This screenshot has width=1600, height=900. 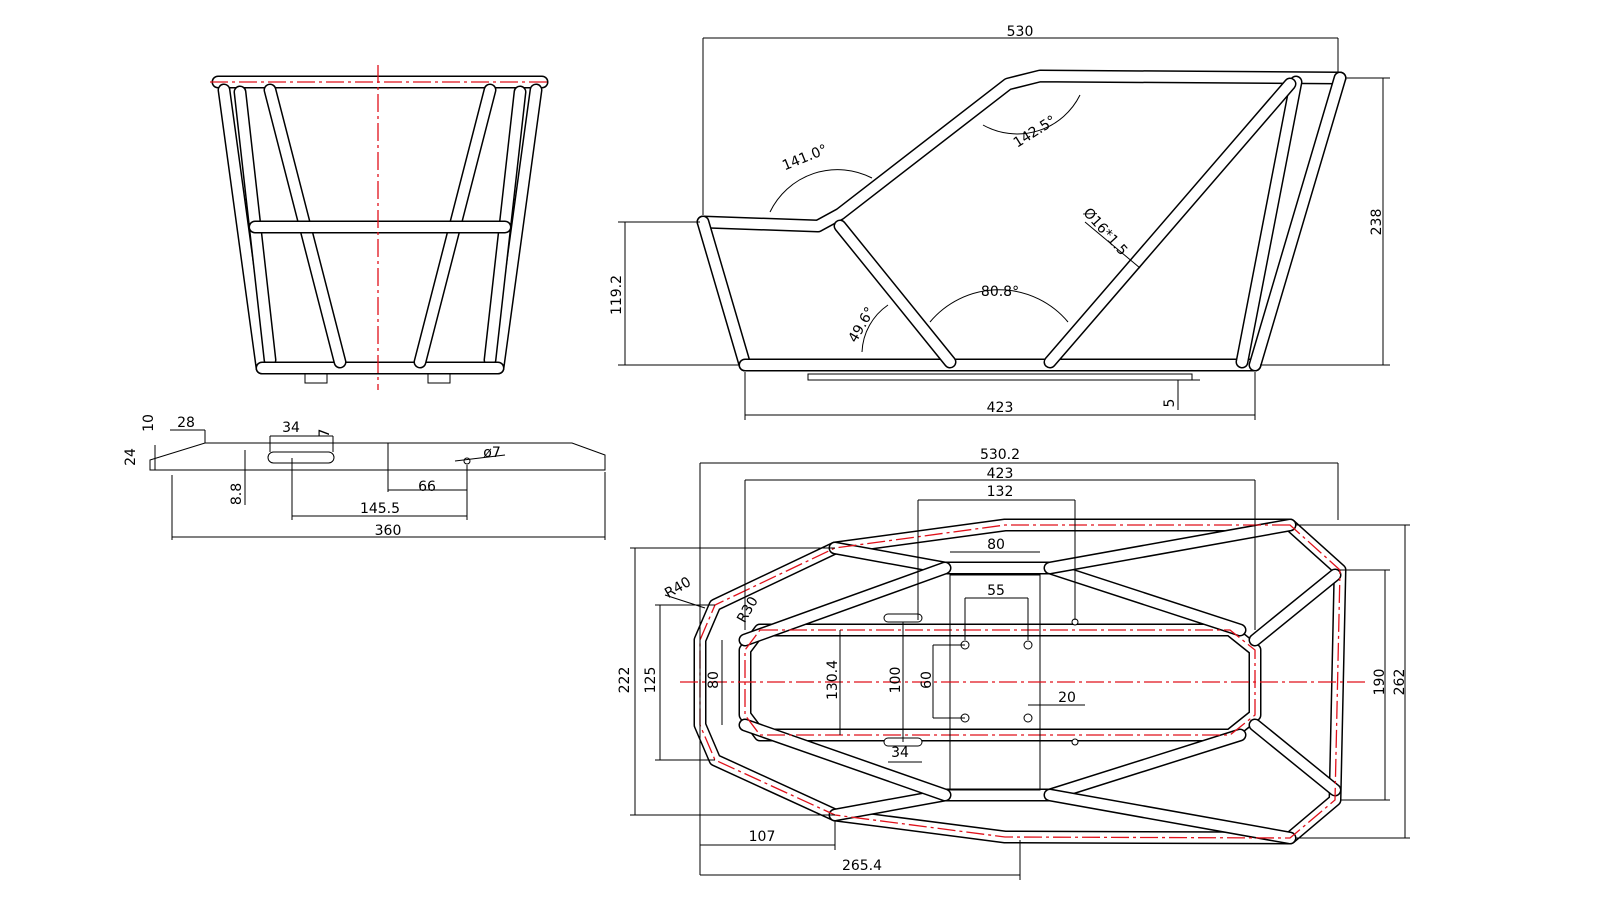 What do you see at coordinates (1000, 455) in the screenshot?
I see `dimension-label: 530.2` at bounding box center [1000, 455].